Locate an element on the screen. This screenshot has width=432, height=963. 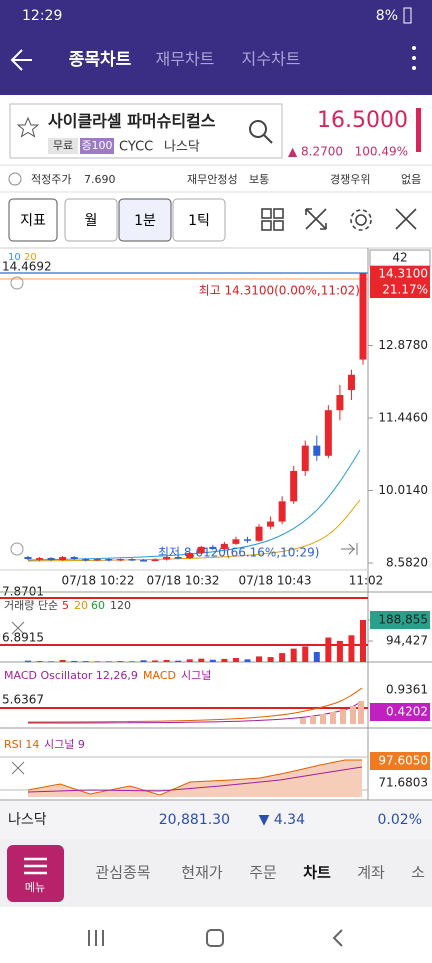
x-label: 07/18 10:32 is located at coordinates (183, 581).